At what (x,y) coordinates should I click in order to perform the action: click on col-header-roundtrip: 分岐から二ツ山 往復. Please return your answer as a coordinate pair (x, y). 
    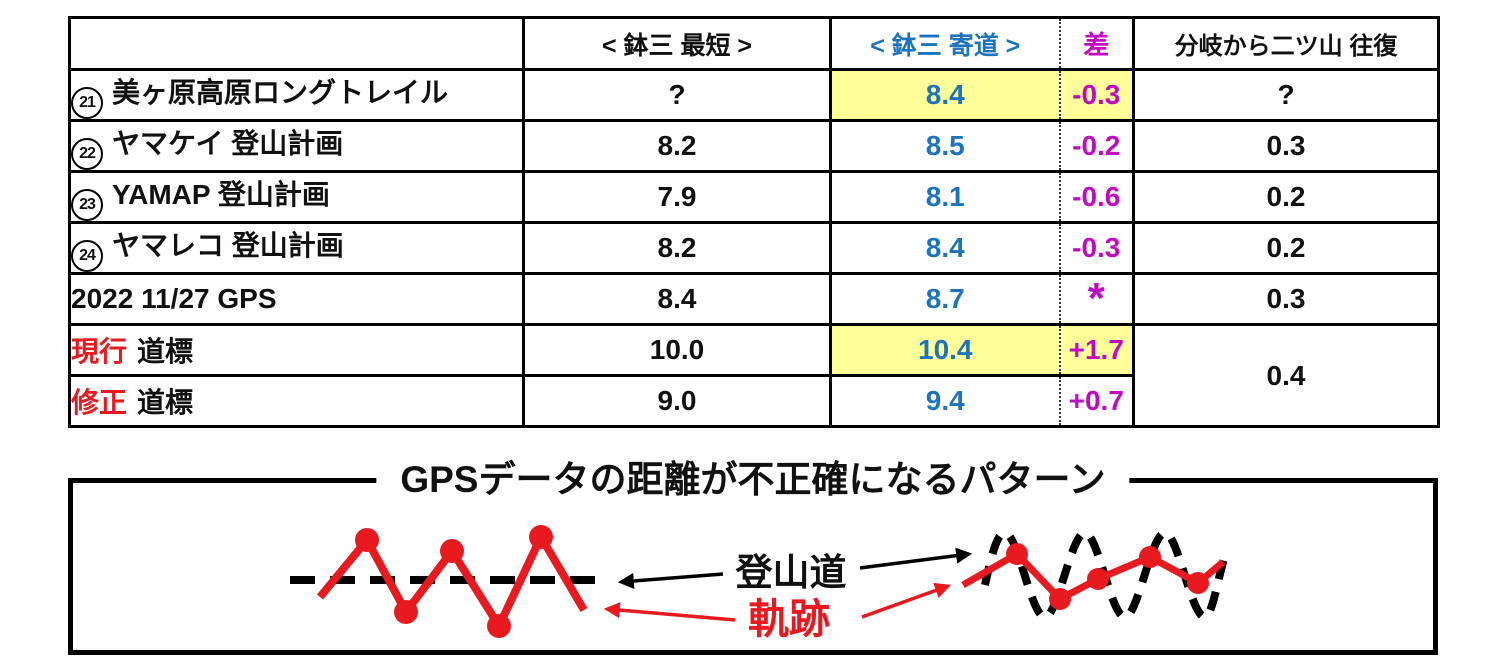
    Looking at the image, I should click on (1286, 43).